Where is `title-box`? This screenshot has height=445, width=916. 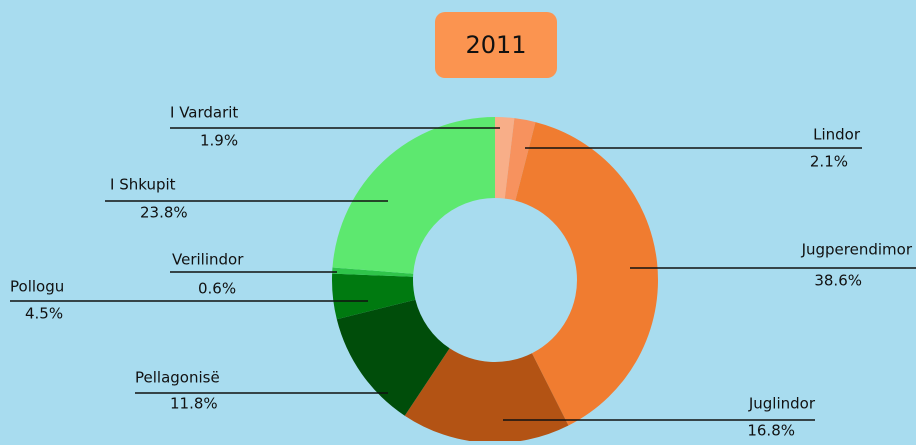
title-box is located at coordinates (496, 45).